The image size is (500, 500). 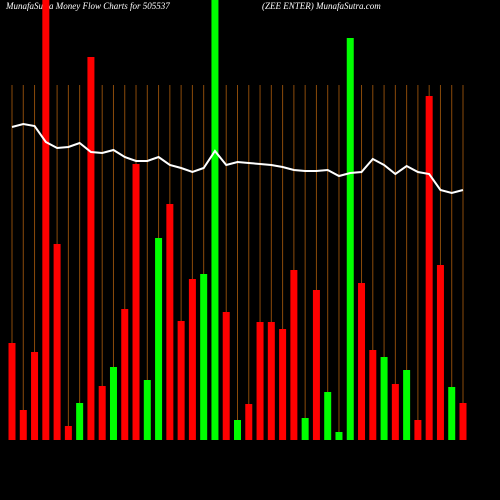 What do you see at coordinates (87, 6) in the screenshot?
I see `chart-title: MunafaSutra Money Flow Charts for 505537` at bounding box center [87, 6].